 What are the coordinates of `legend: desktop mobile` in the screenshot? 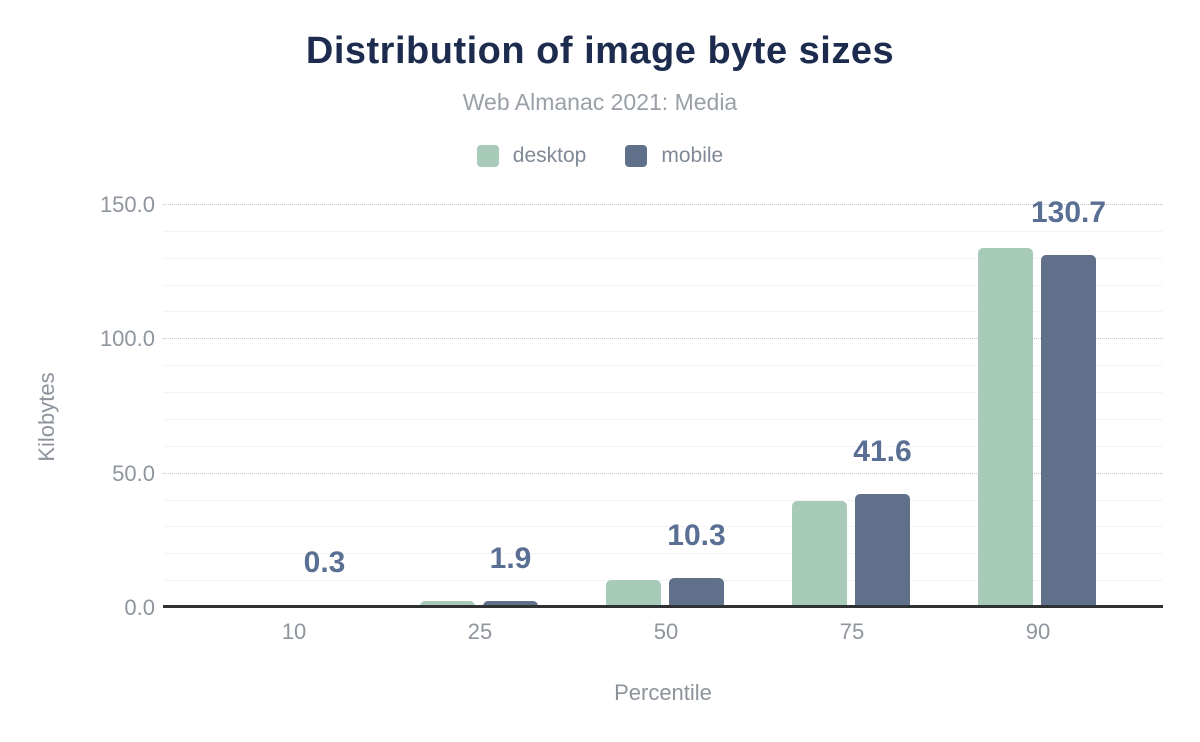 It's located at (600, 156).